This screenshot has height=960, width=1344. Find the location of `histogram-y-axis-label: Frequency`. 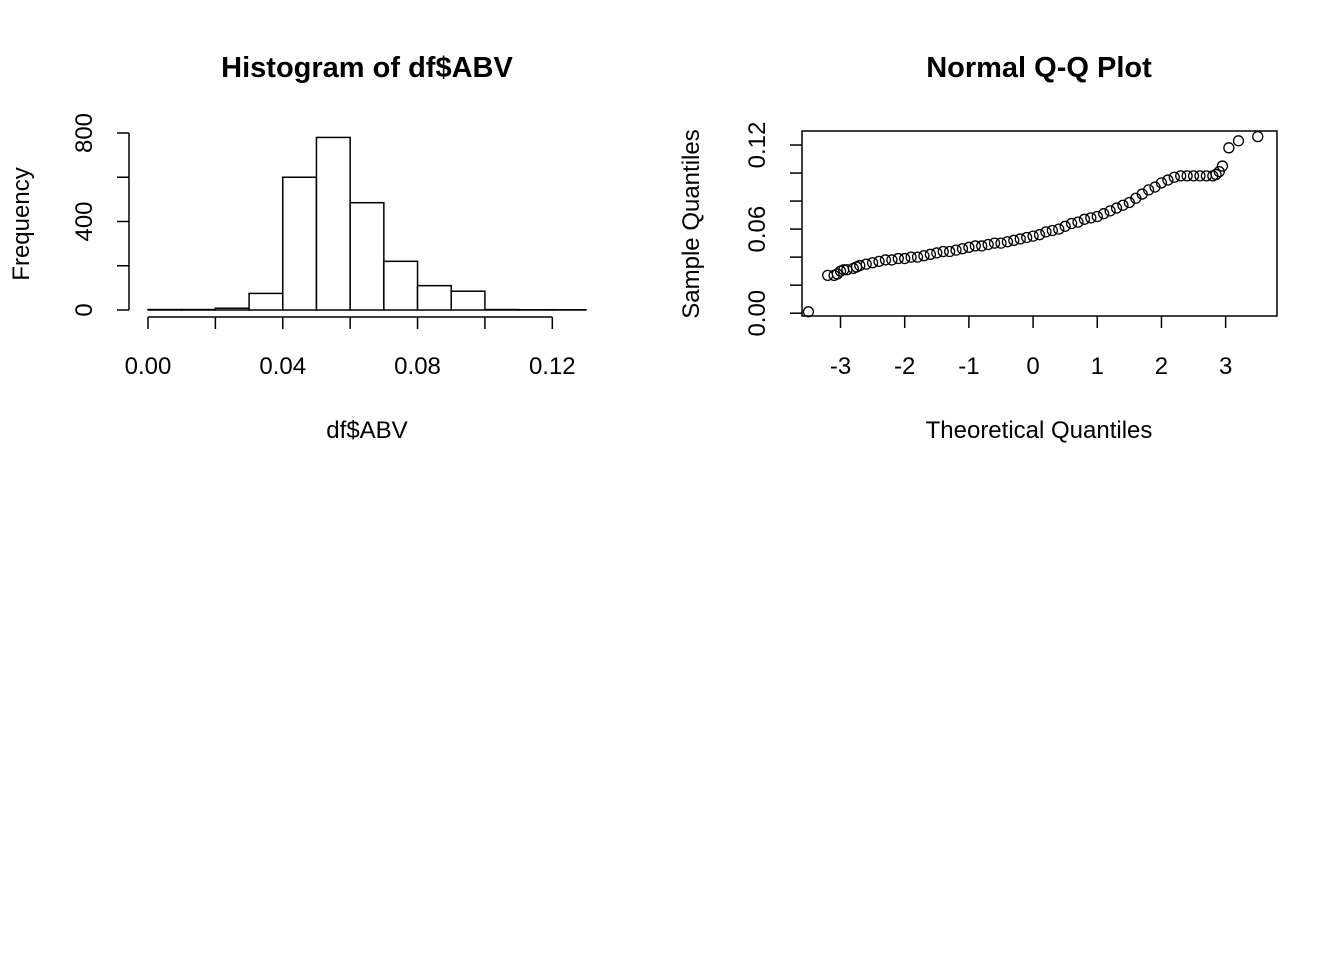

histogram-y-axis-label: Frequency is located at coordinates (21, 223).